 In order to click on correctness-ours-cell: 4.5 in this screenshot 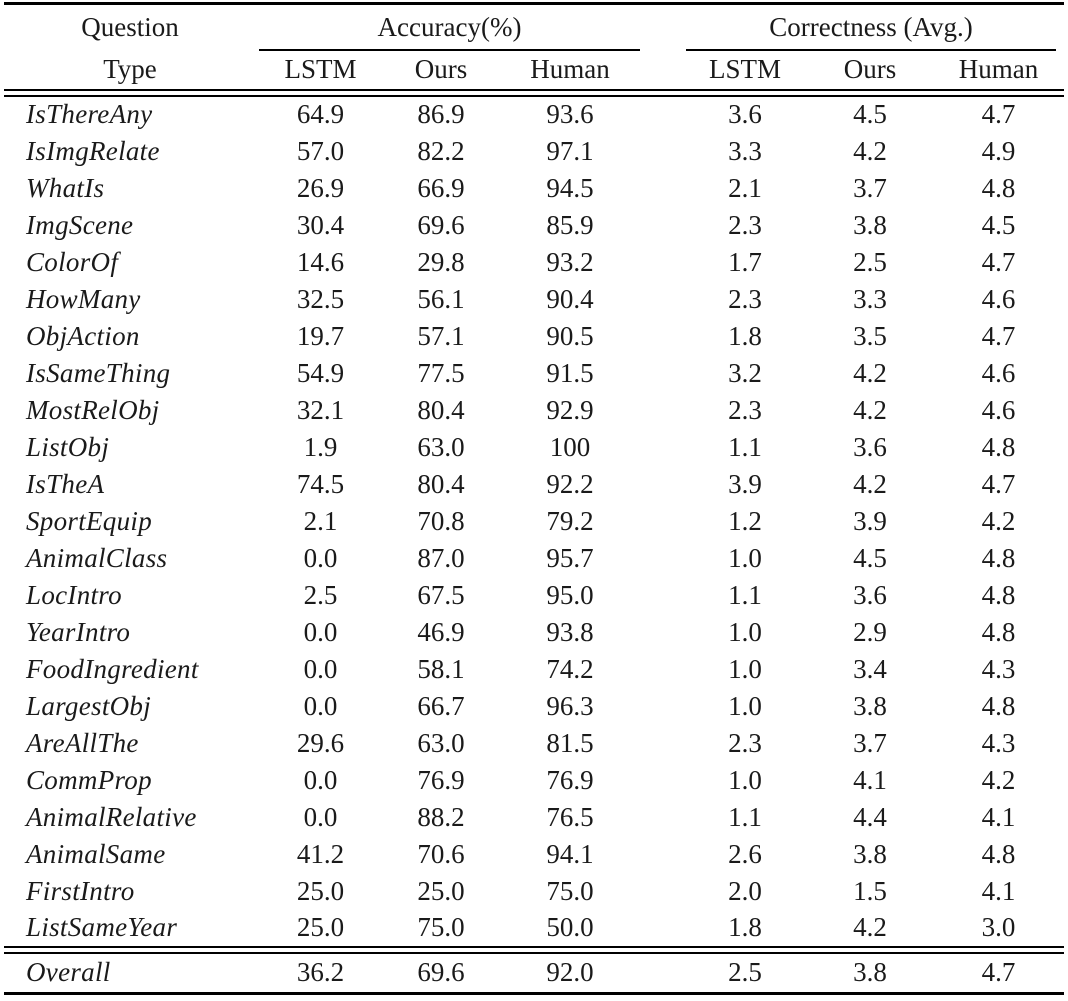, I will do `click(870, 557)`.